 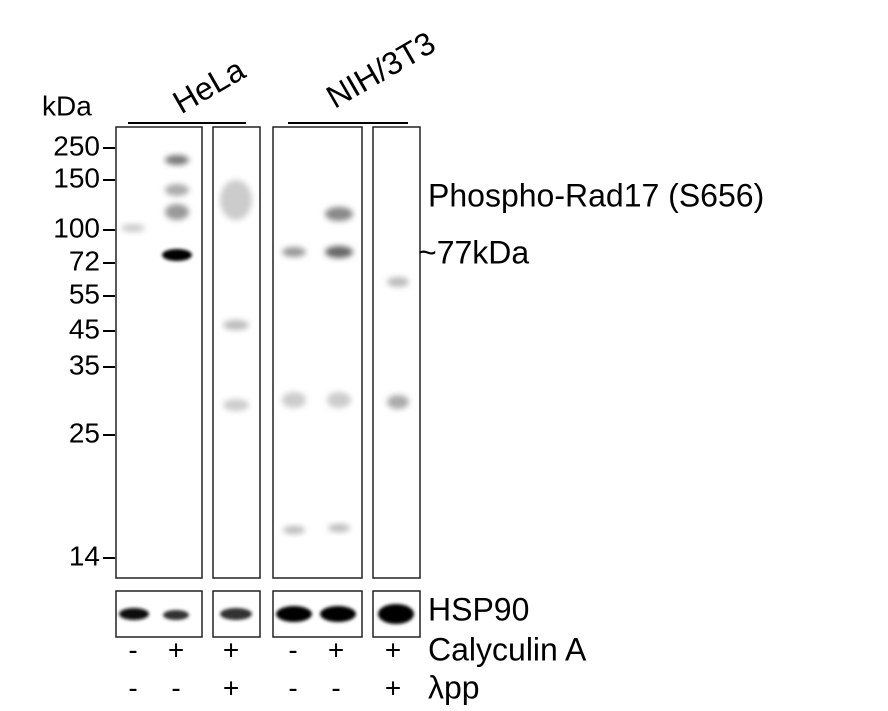 I want to click on treatment-label: λpp, so click(x=454, y=687).